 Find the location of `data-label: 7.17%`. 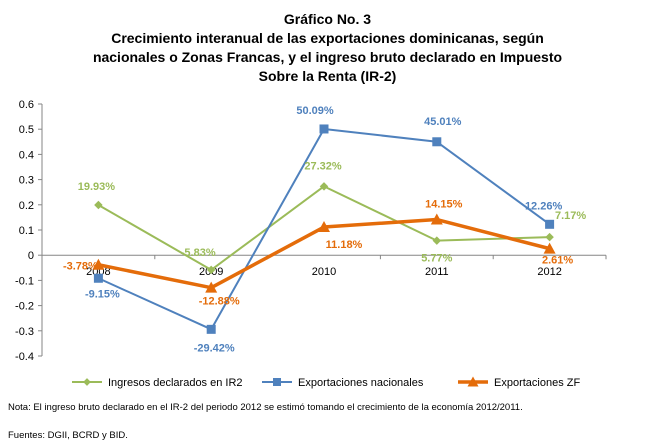

data-label: 7.17% is located at coordinates (570, 216).